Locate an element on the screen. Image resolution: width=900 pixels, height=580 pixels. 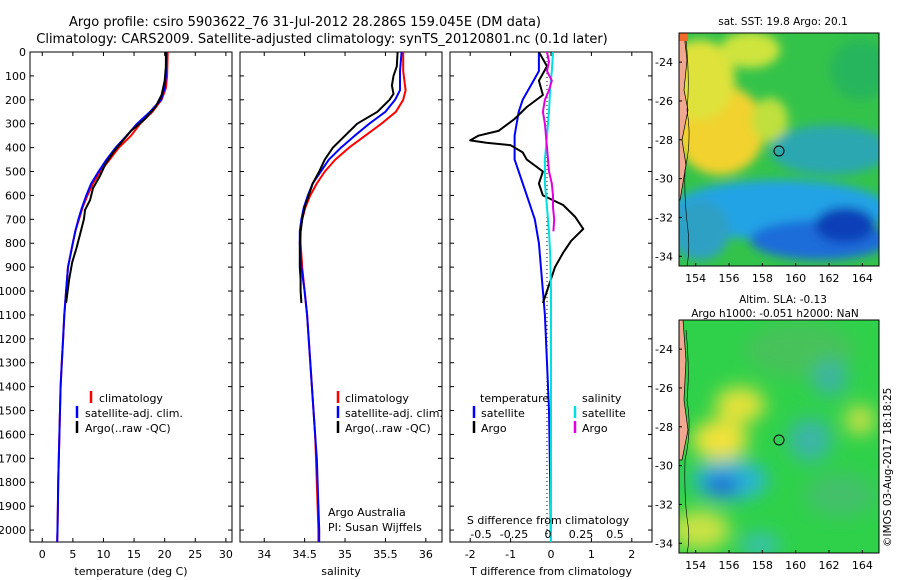
copyright-stamp: ©IMOS 03-Aug-2017 18:18:25 is located at coordinates (888, 467).